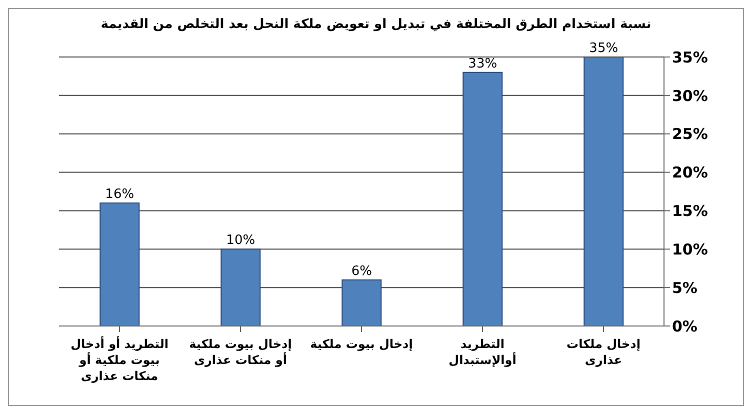  Describe the element at coordinates (690, 249) in the screenshot. I see `y-tick-label: 10%` at that location.